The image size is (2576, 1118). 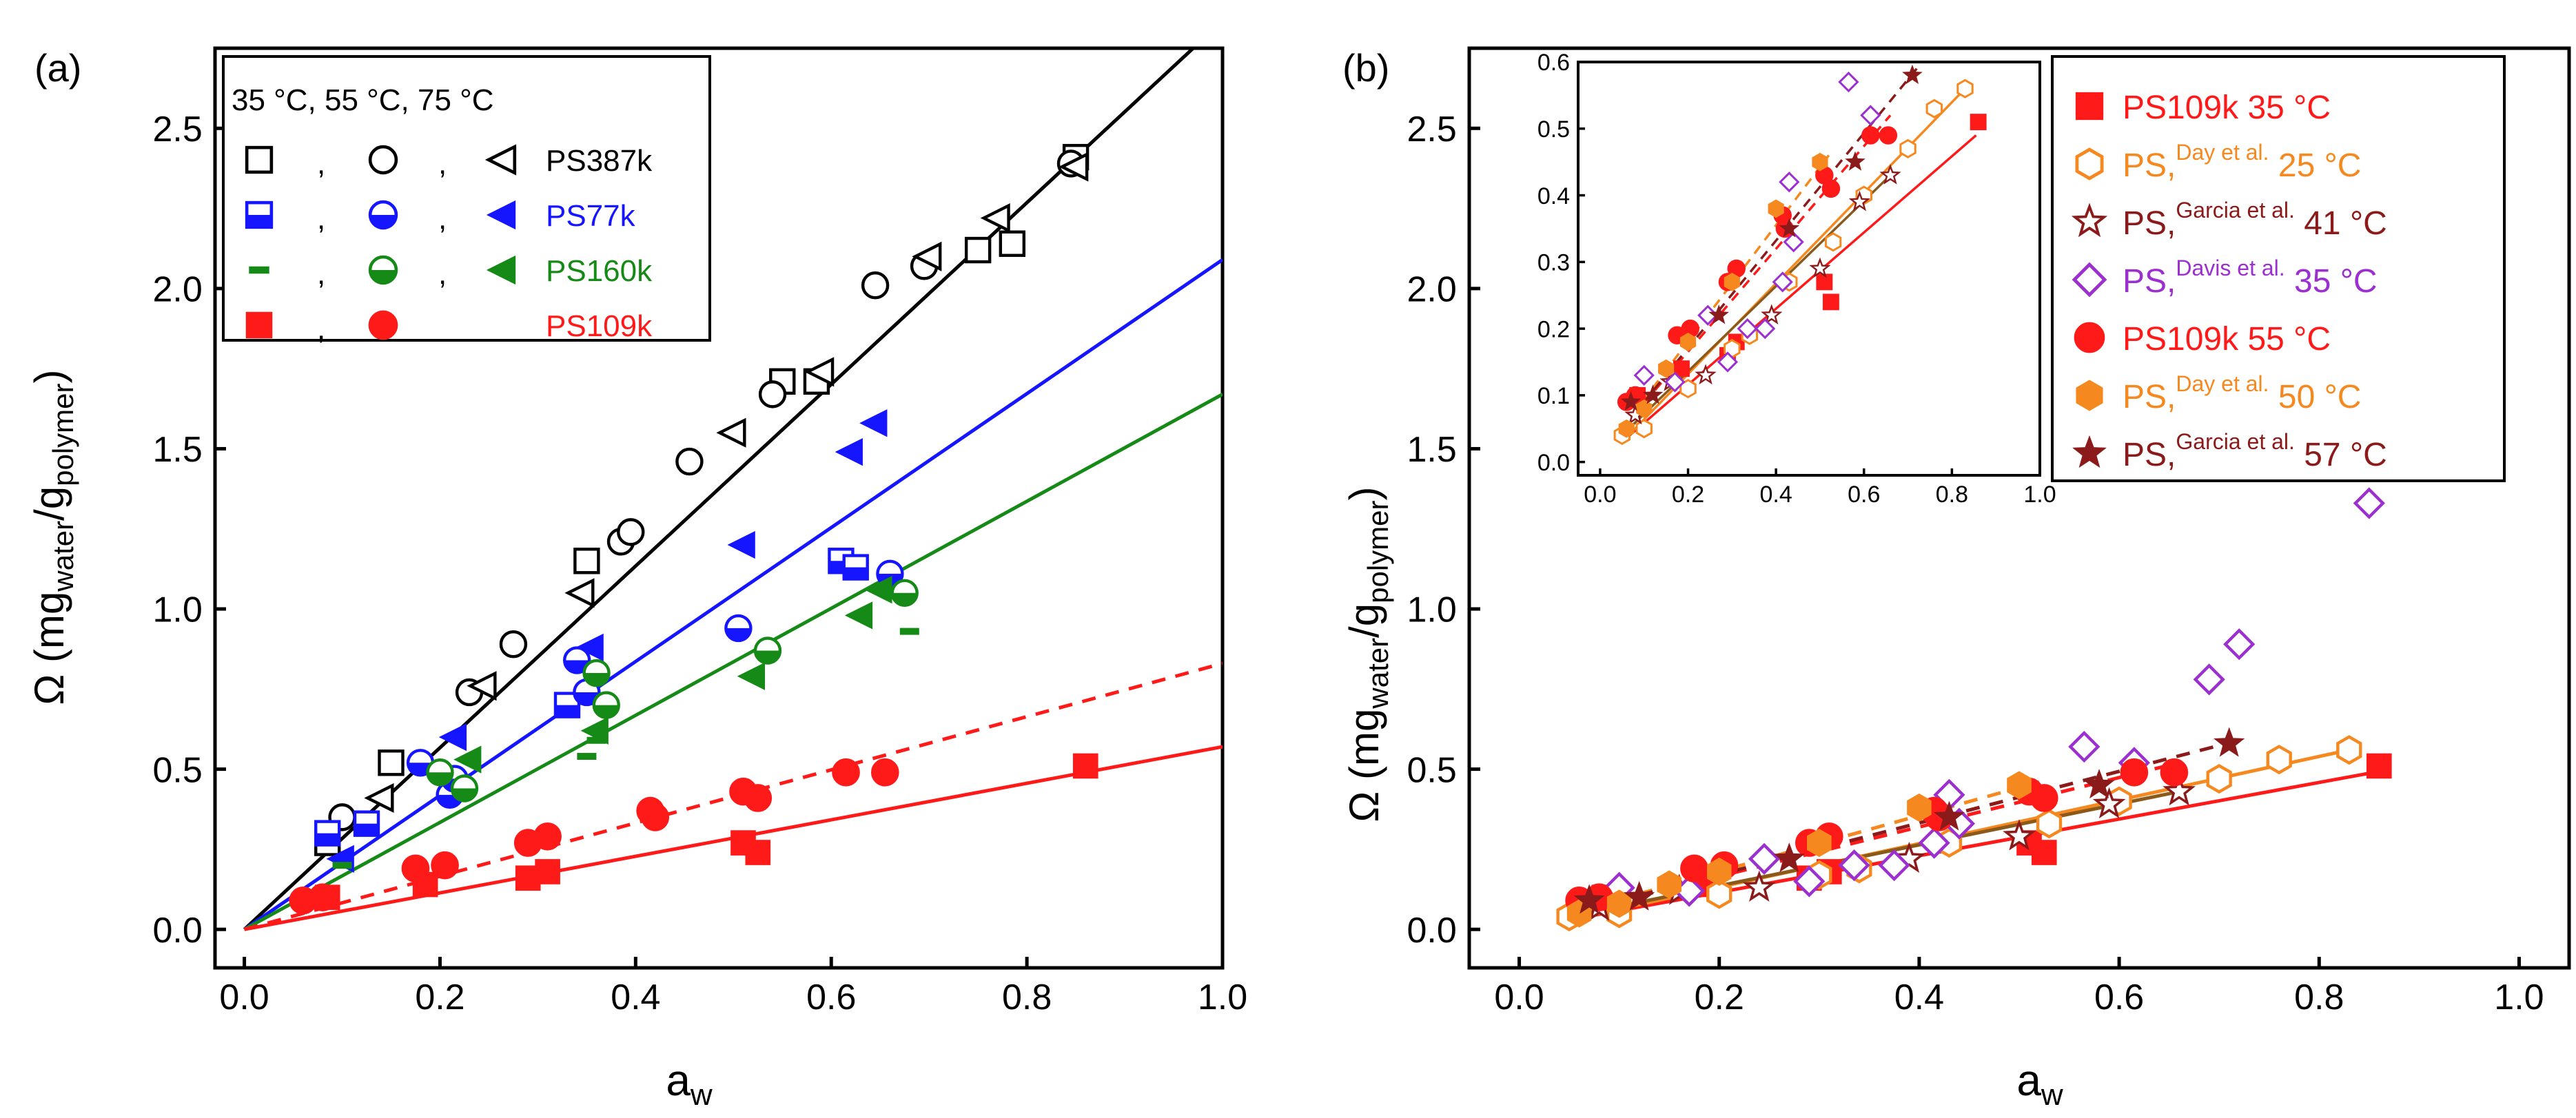 I want to click on panel-b-y-tick-label: 1.0, so click(x=1432, y=610).